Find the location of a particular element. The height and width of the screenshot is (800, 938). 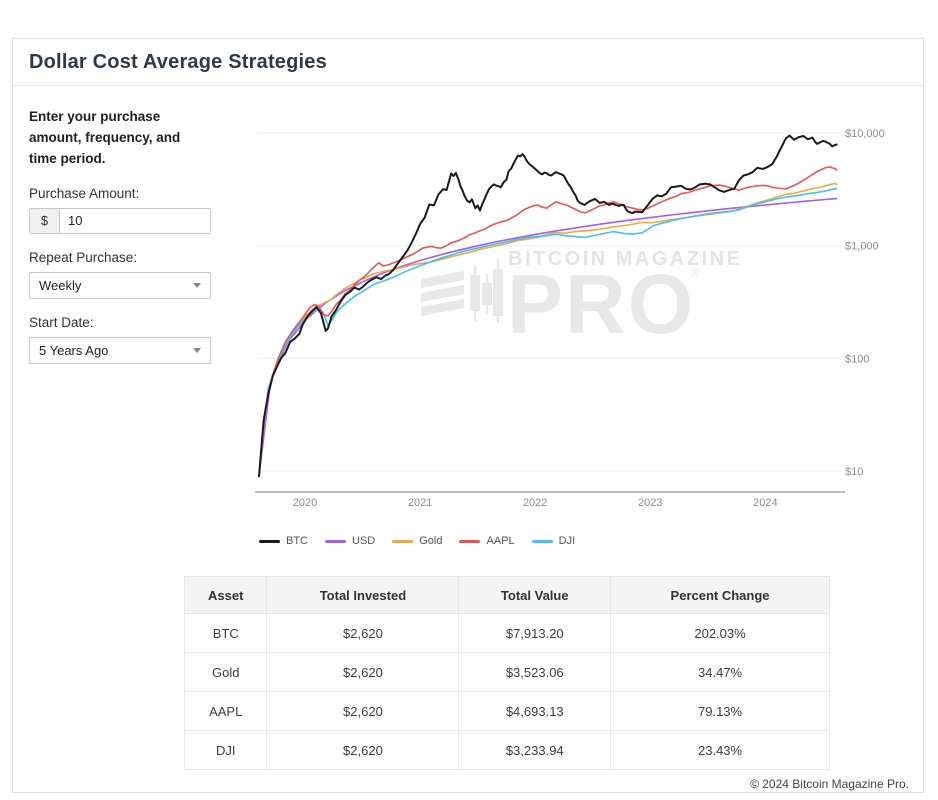

svg-text: 2020 is located at coordinates (305, 503).